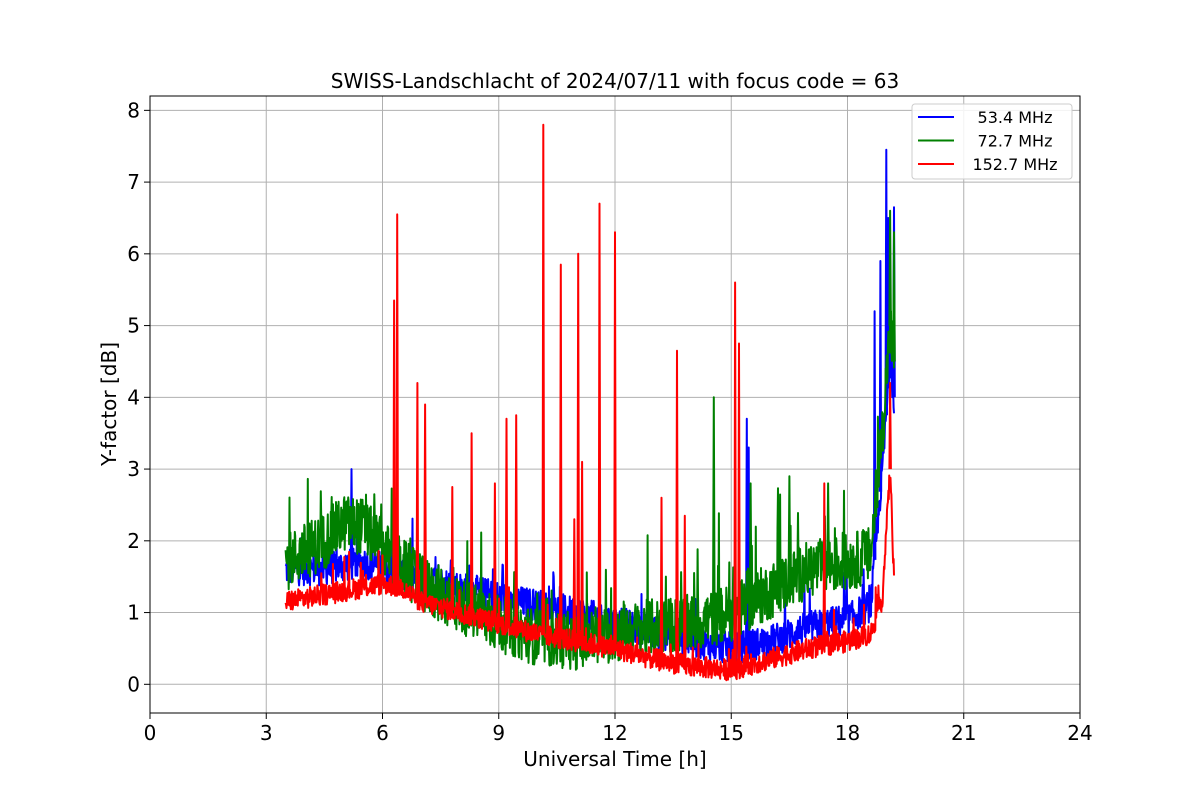  What do you see at coordinates (1015, 141) in the screenshot?
I see `legend-label-2: 72.7 MHz` at bounding box center [1015, 141].